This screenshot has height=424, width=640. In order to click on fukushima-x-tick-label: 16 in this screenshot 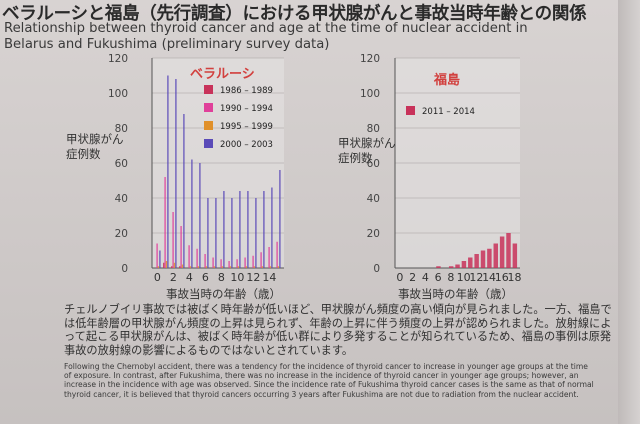, I will do `click(502, 277)`.